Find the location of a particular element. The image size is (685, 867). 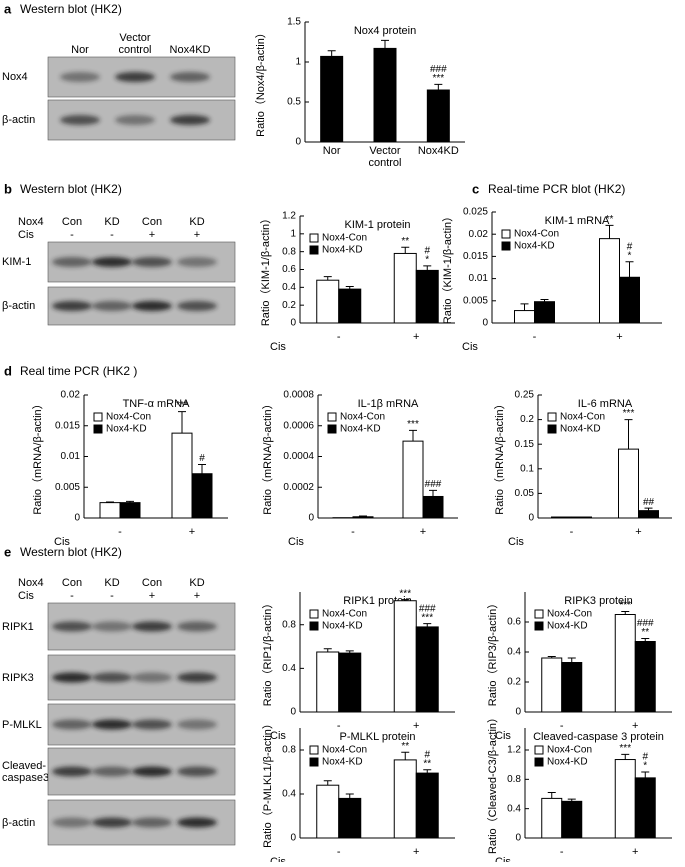

chart-title: KIM-1 mRNA is located at coordinates (577, 221).